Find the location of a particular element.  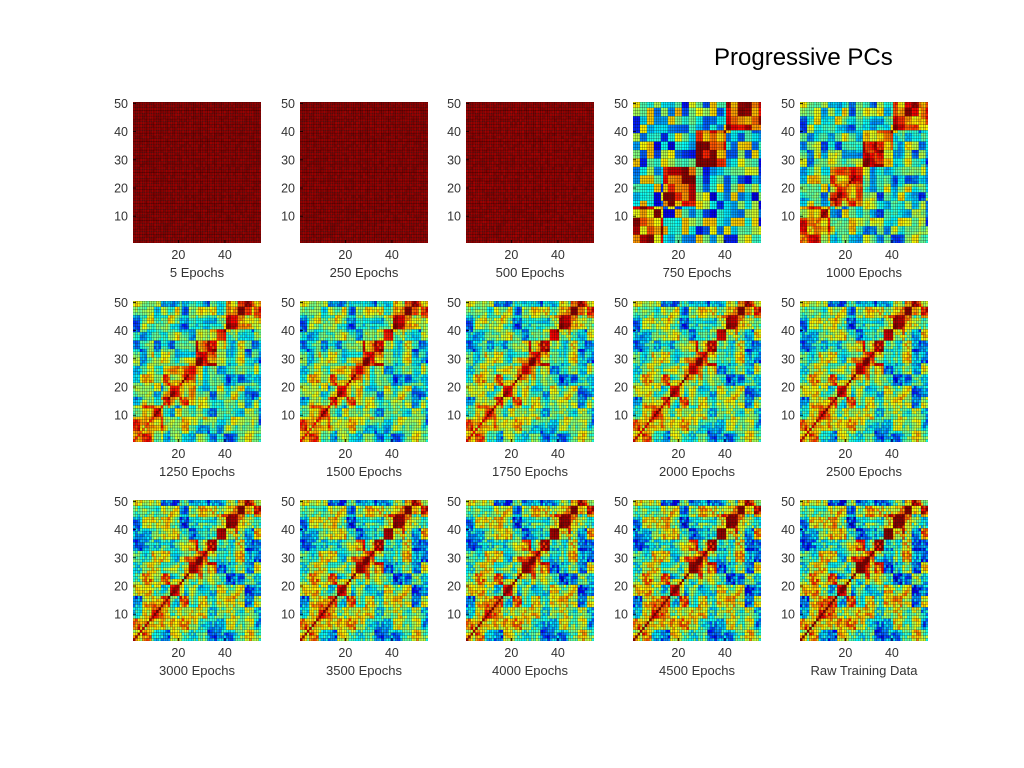

panel-caption: 3500 Epochs is located at coordinates (364, 670).